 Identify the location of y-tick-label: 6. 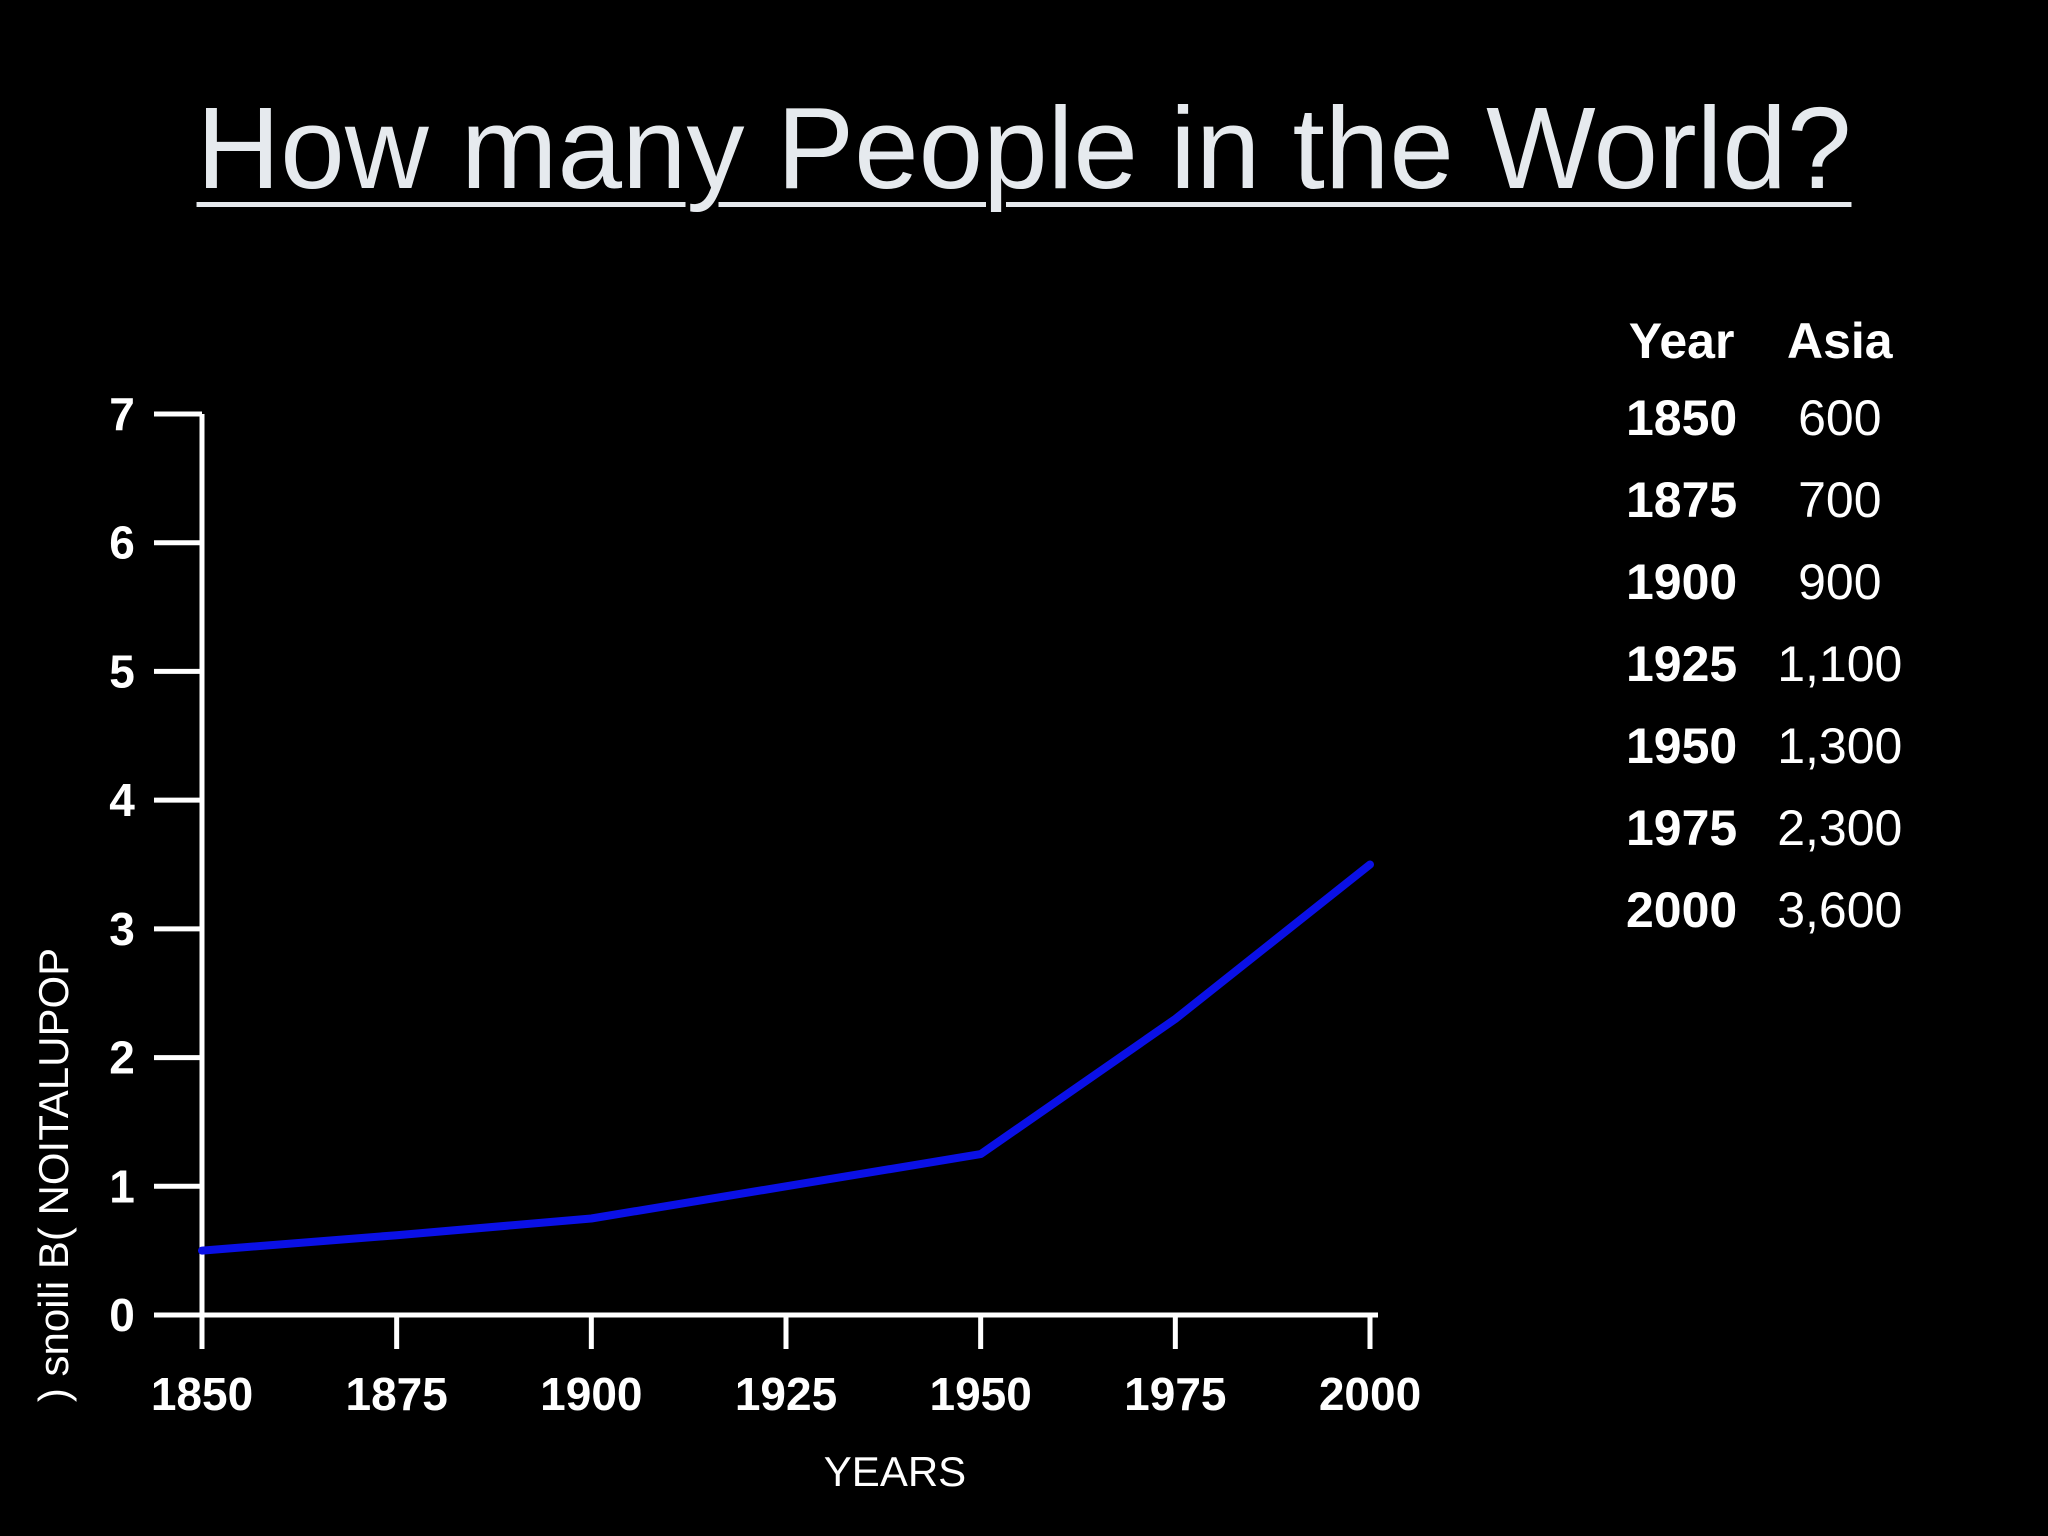
(122, 543).